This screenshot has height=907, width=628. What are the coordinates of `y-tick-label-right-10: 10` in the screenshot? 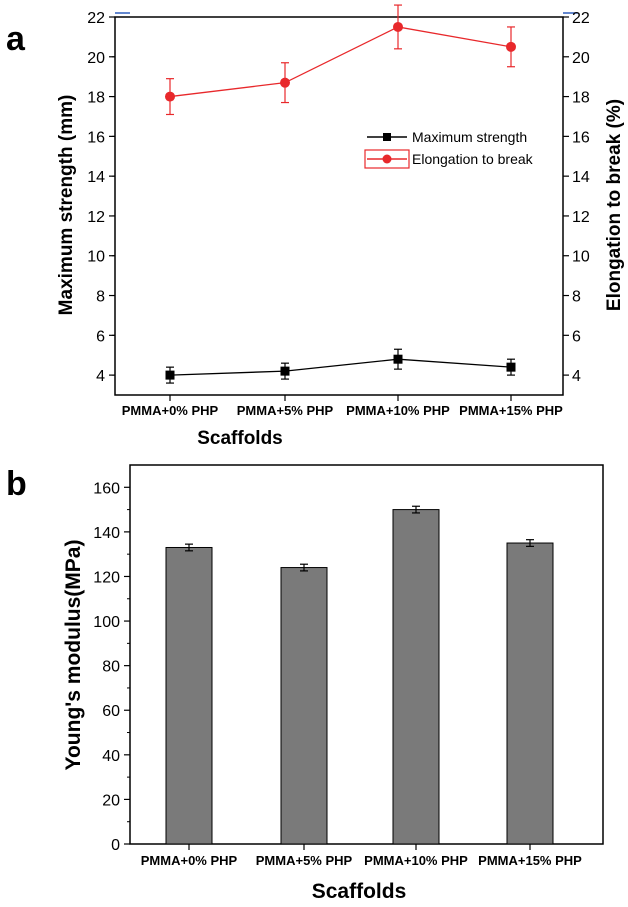 It's located at (581, 257).